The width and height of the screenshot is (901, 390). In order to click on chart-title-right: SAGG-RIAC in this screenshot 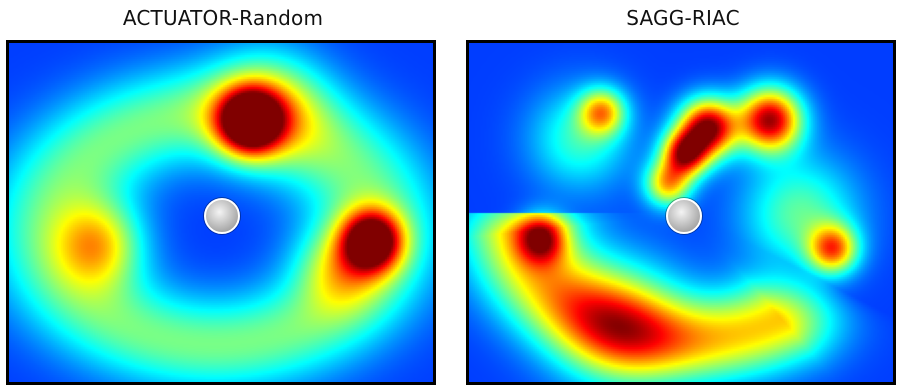, I will do `click(683, 18)`.